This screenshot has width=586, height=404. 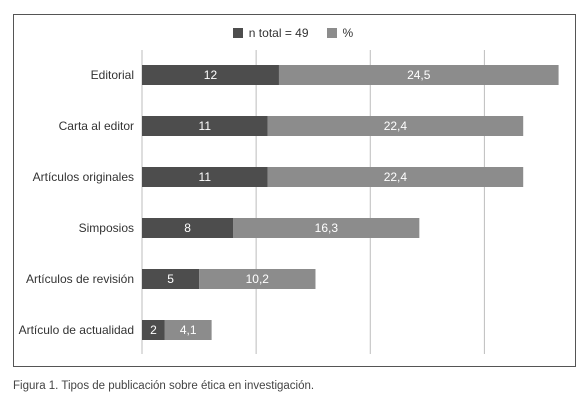 I want to click on data-label: 8, so click(x=187, y=228).